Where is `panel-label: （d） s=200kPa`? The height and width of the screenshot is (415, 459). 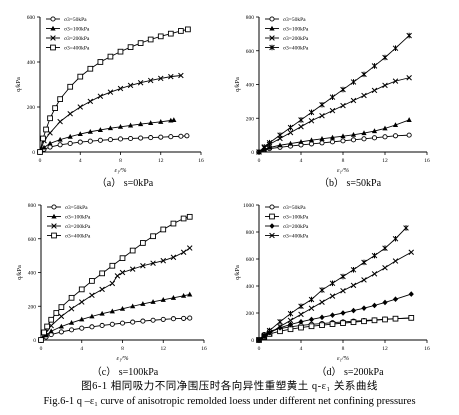
panel-label: （d） s=200kPa is located at coordinates (350, 372).